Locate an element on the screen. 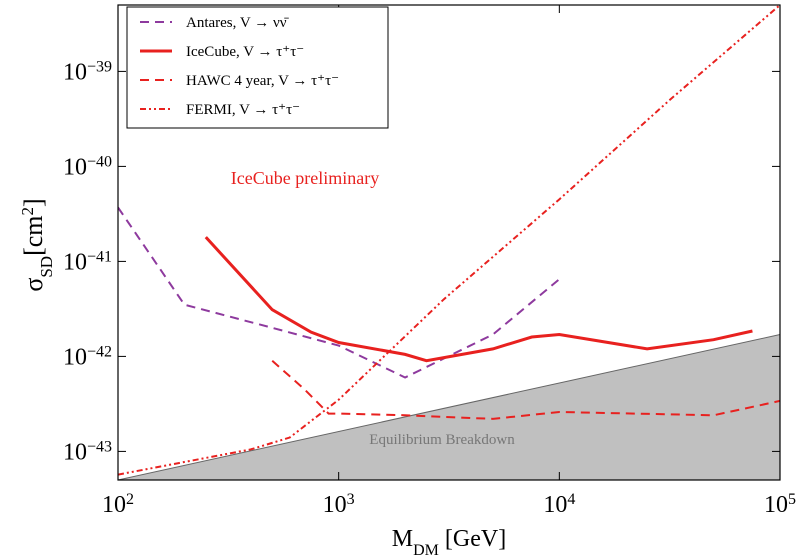 The image size is (798, 556). region-label: Equilibrium Breakdown is located at coordinates (442, 440).